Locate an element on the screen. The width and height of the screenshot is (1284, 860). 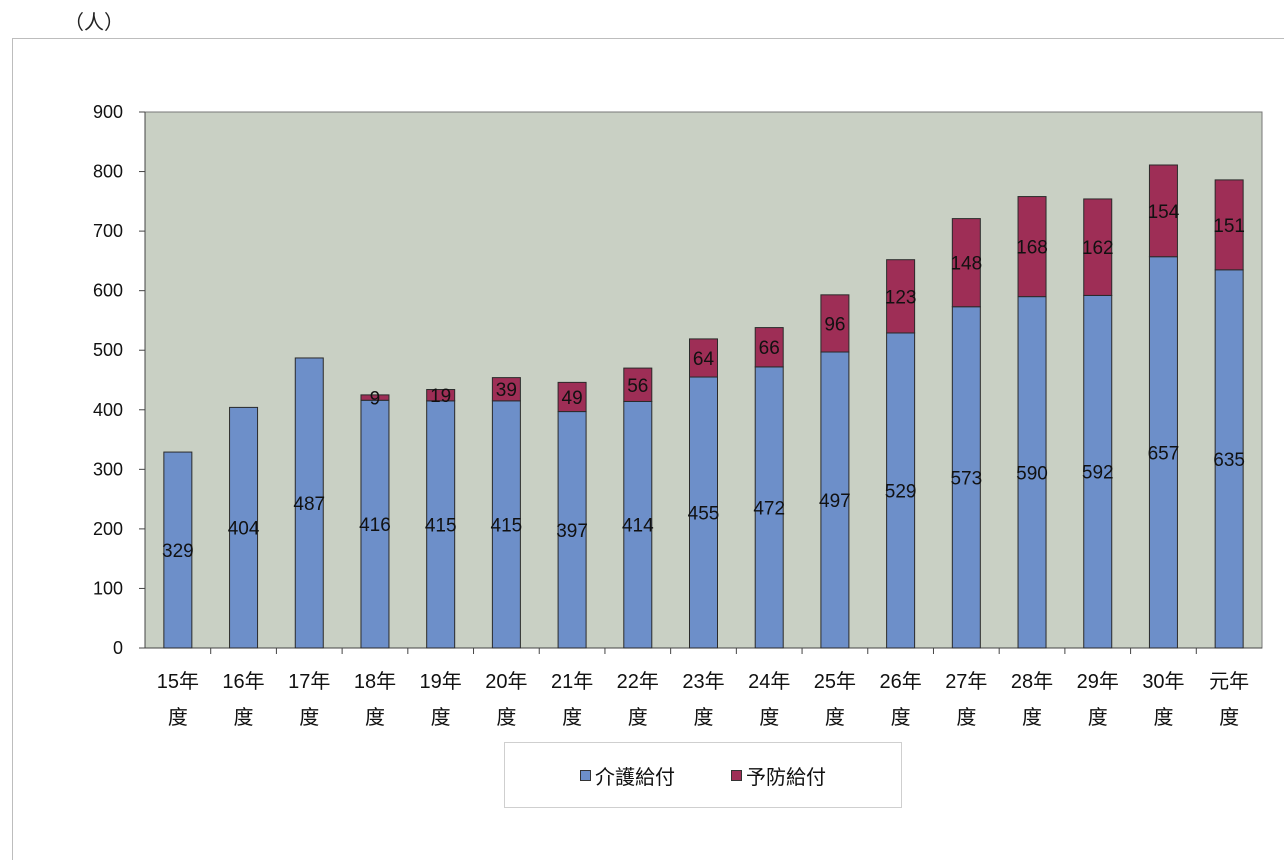
legend-item-care: 介護給付 is located at coordinates (627, 775).